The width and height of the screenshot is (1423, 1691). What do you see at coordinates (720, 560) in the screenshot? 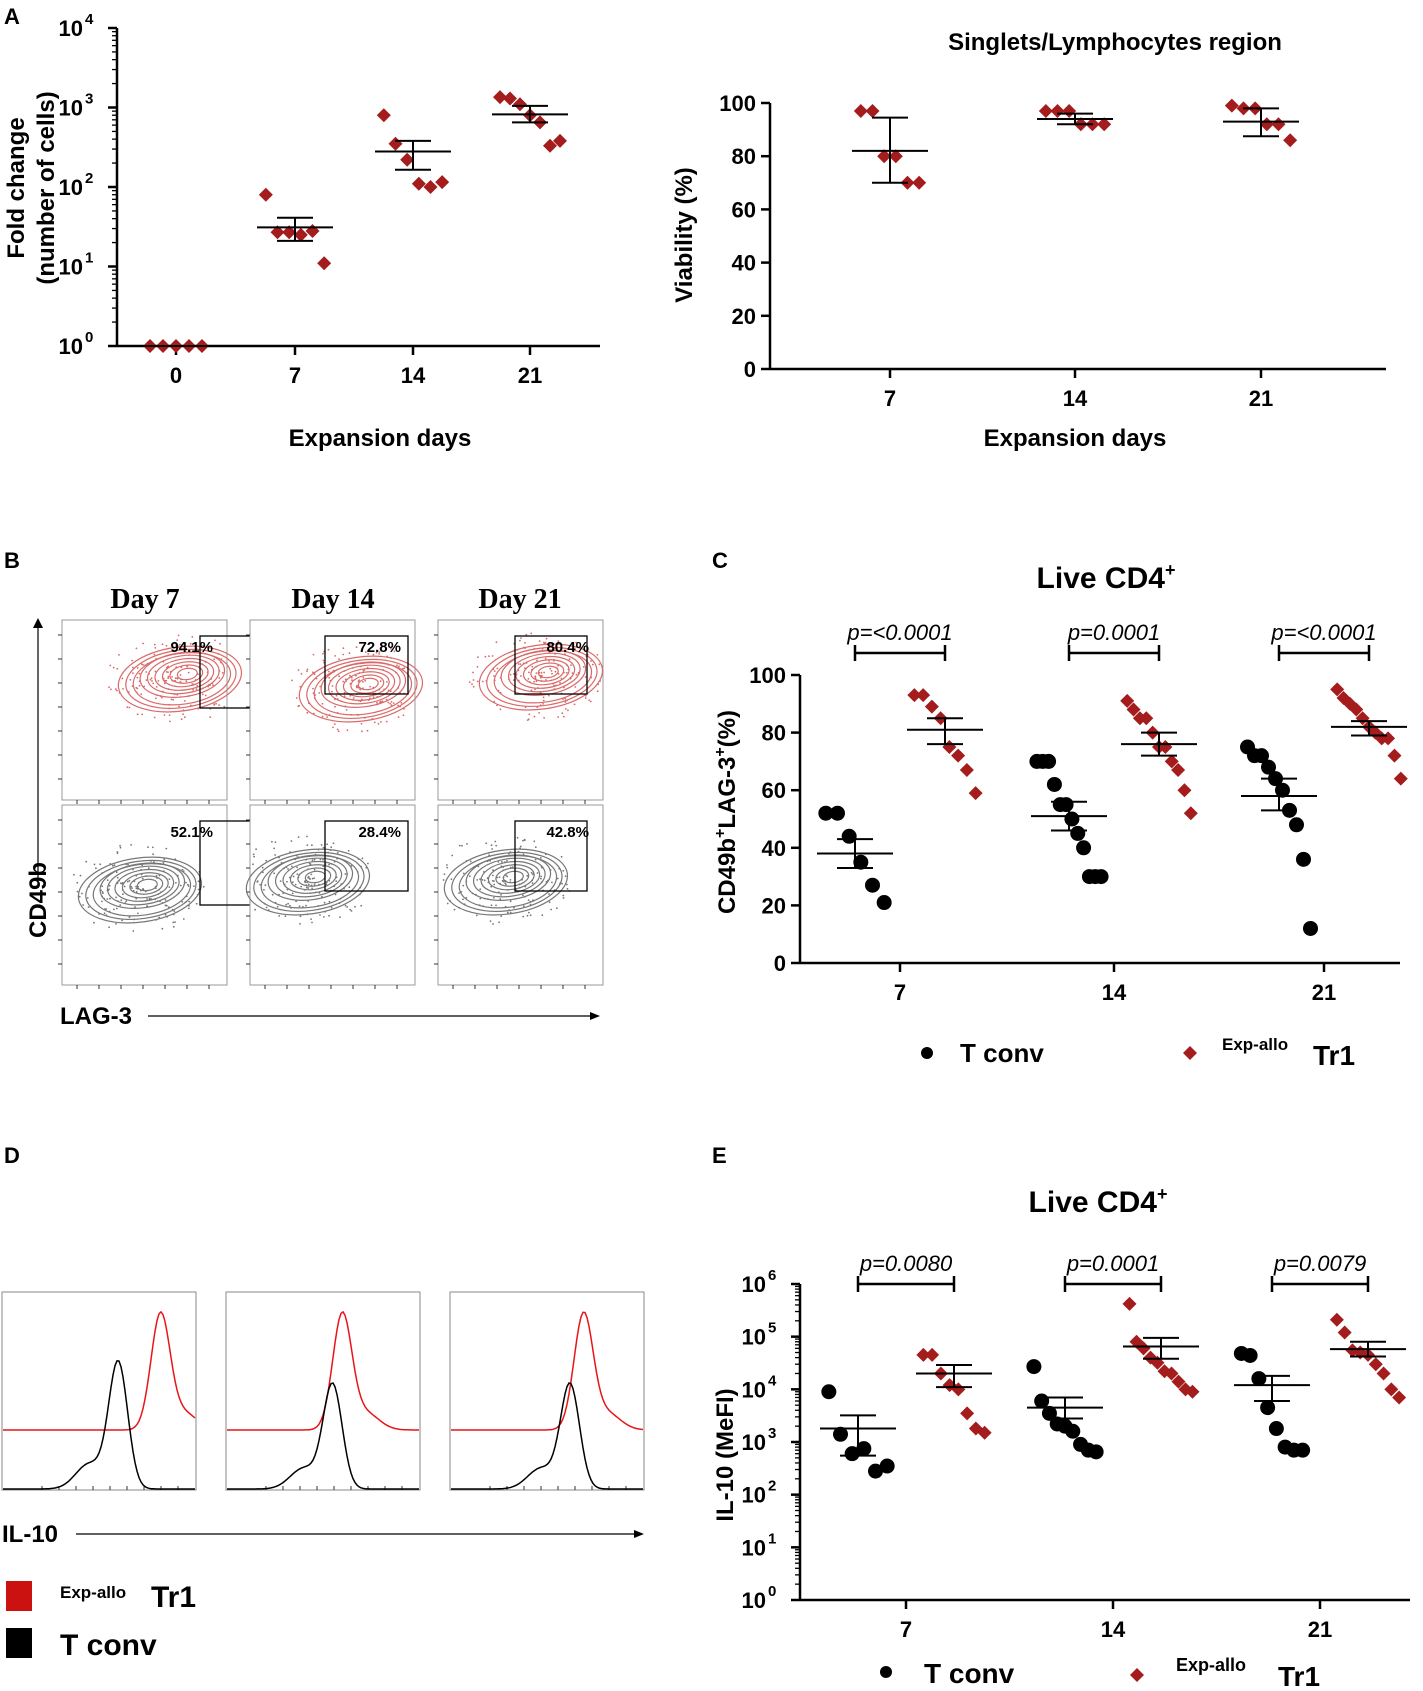
I see `panel-label-c: C` at bounding box center [720, 560].